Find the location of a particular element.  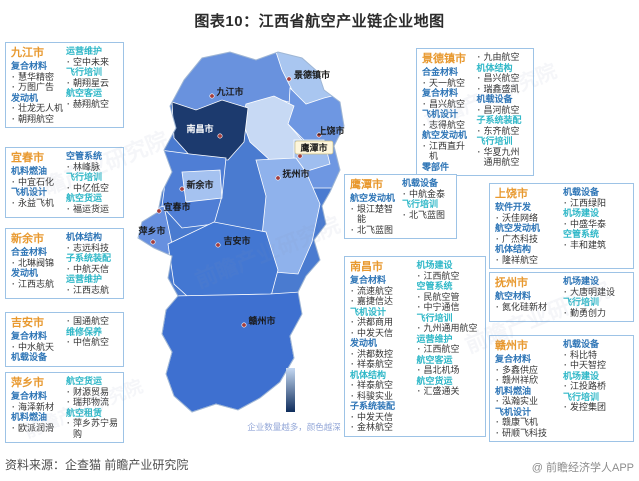

company-name: 中航天信 is located at coordinates (91, 268).